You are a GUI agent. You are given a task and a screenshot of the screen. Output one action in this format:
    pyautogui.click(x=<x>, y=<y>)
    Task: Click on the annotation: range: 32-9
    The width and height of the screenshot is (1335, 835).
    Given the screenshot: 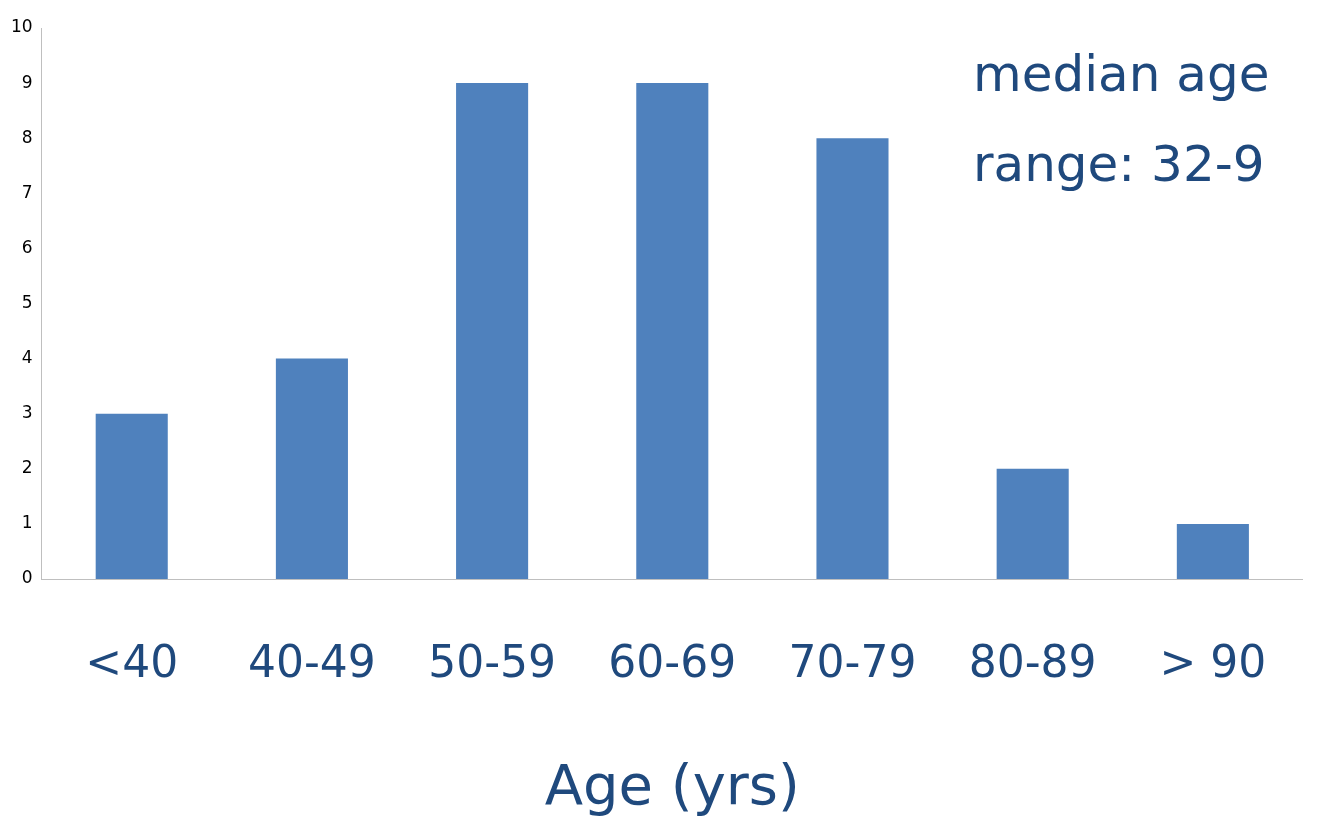 What is the action you would take?
    pyautogui.click(x=1118, y=163)
    